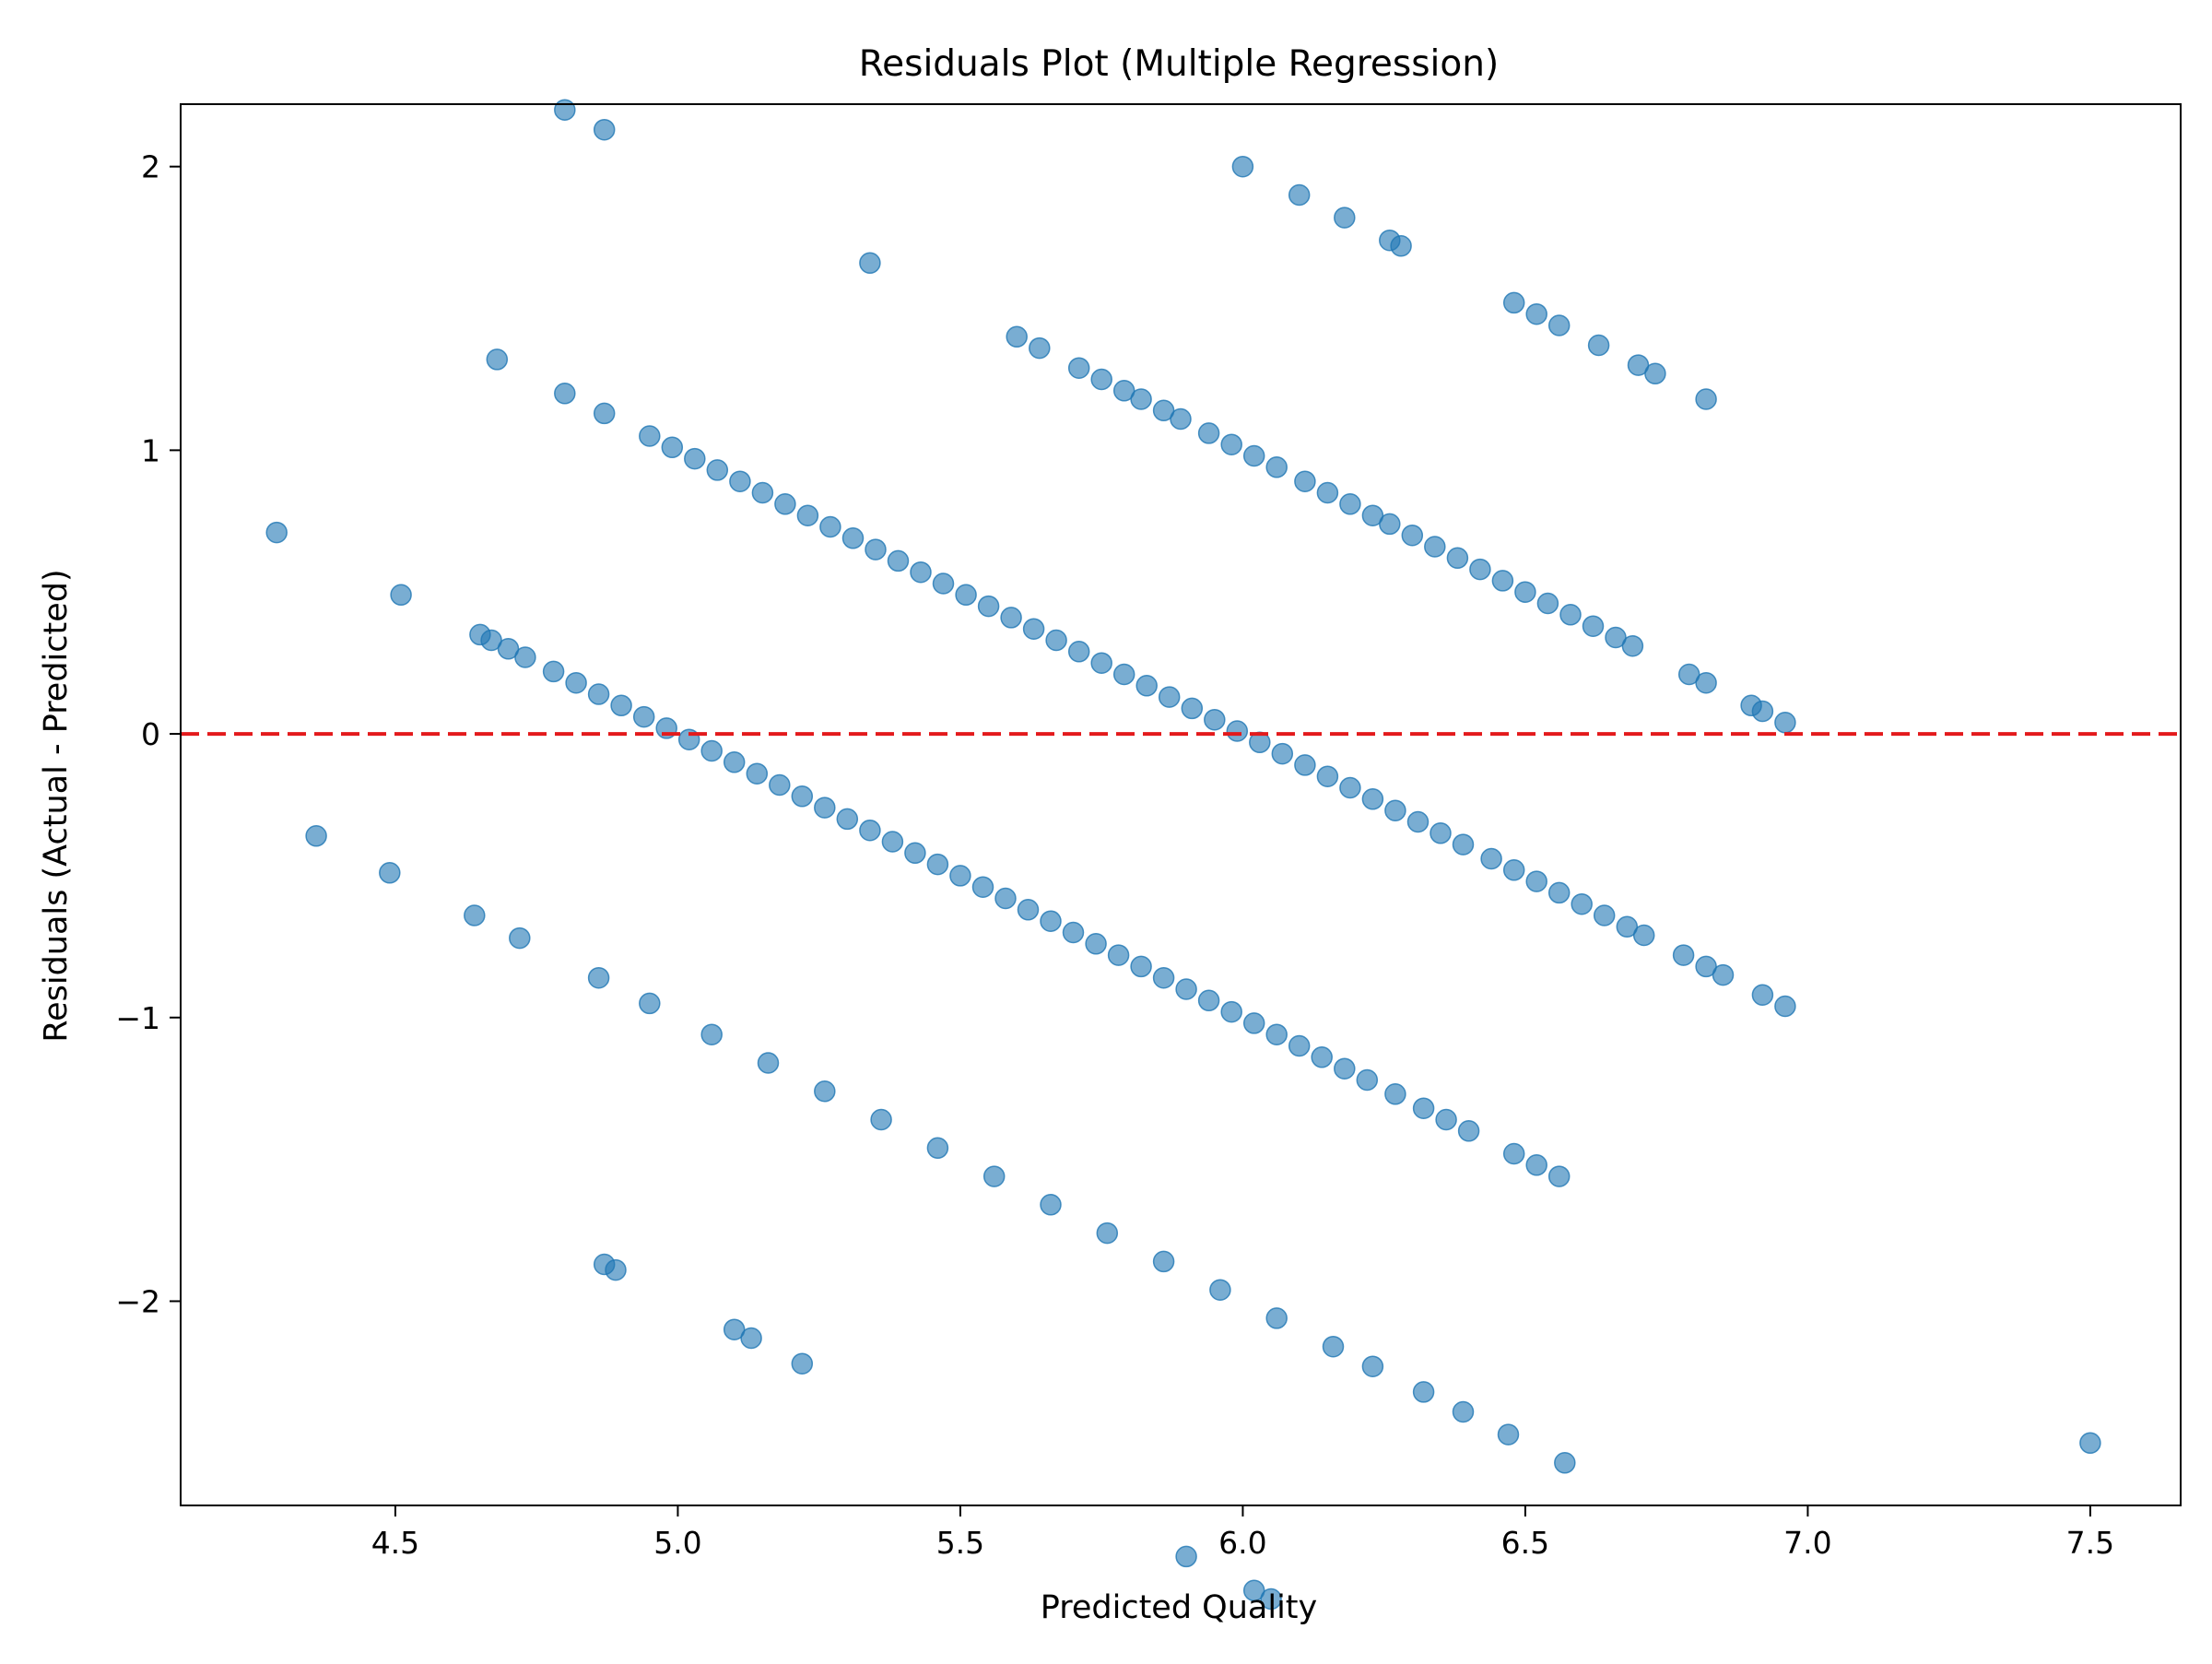  Describe the element at coordinates (1242, 1533) in the screenshot. I see `x-axis-ticks: 4.5 5.0 5.5 6.0 6.5 7.0 7.5` at that location.